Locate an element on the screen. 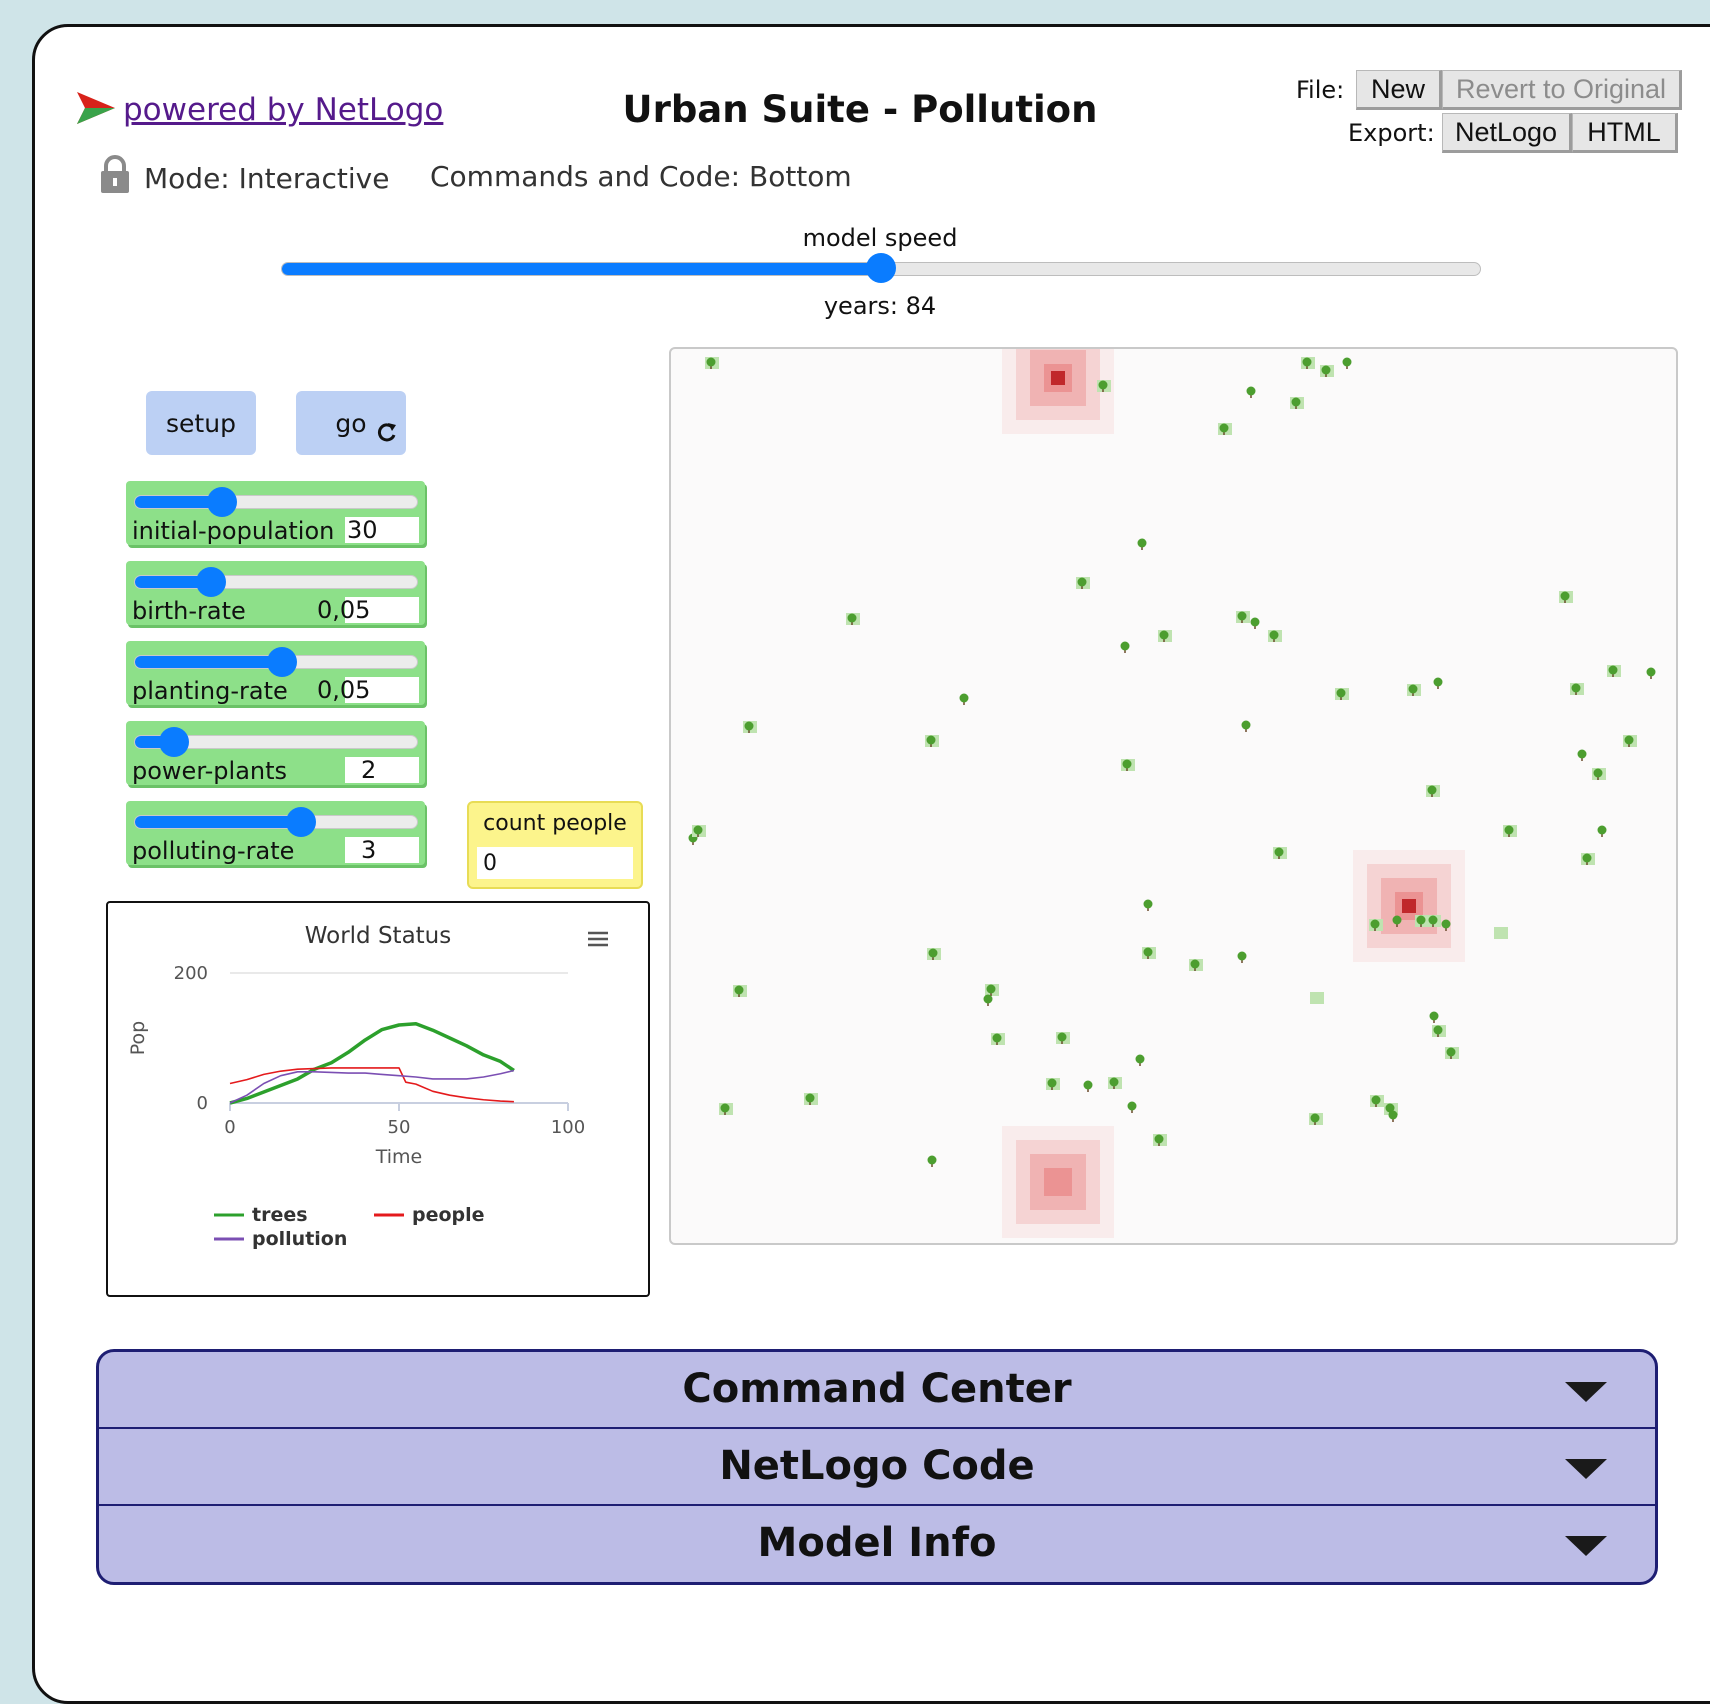  series-line-people is located at coordinates (371, 1085).